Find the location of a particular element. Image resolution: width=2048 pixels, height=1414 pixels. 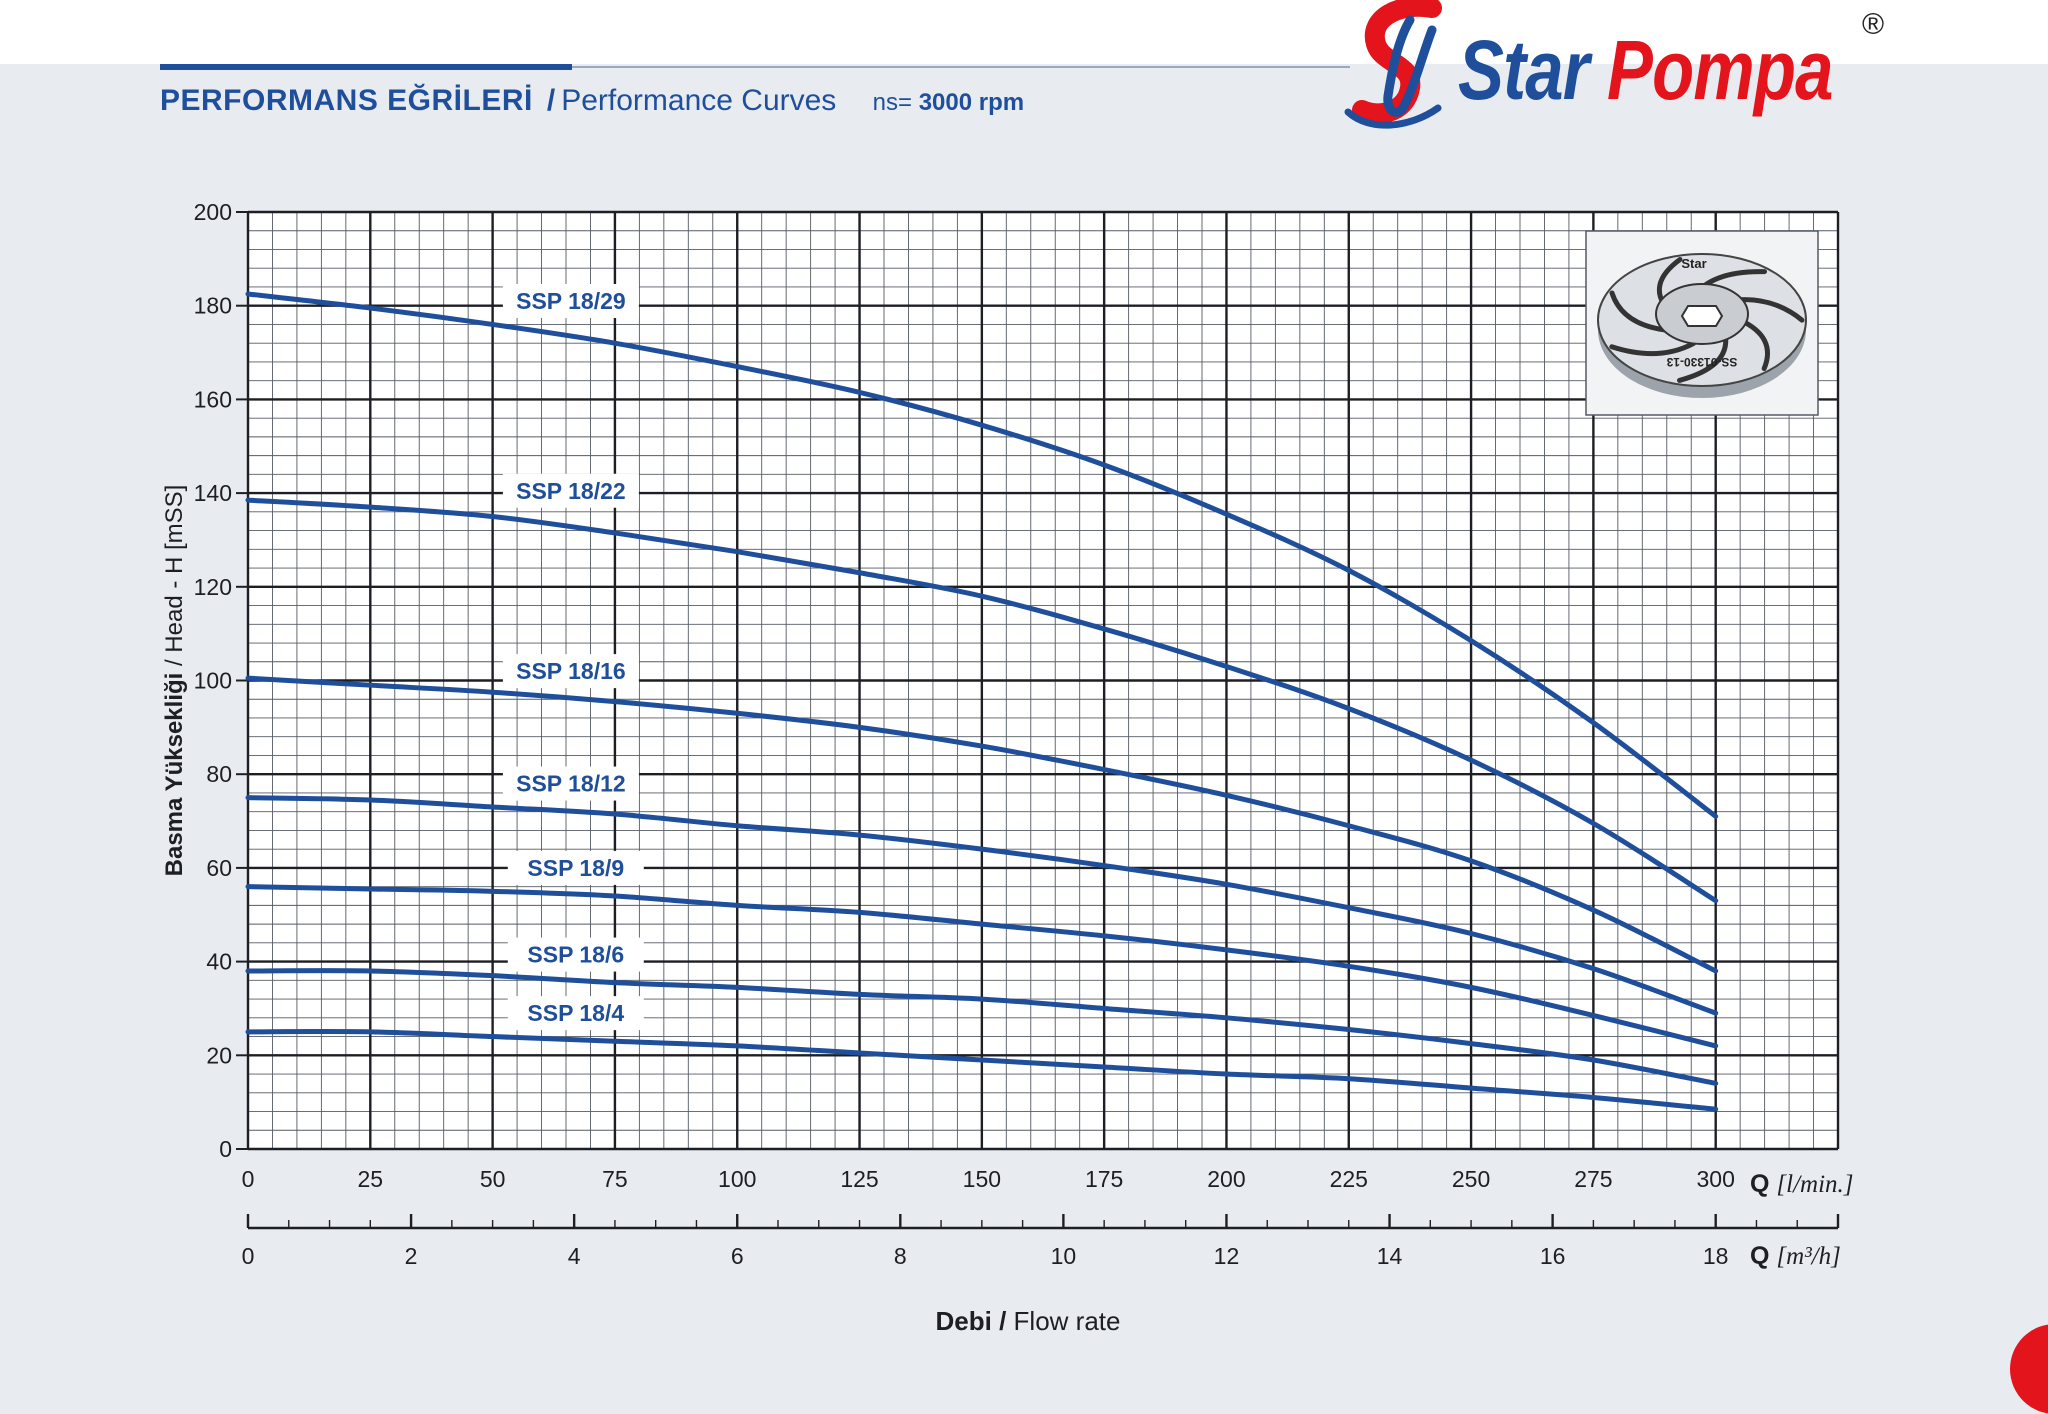

series-label: SSP 18/16 is located at coordinates (571, 671).